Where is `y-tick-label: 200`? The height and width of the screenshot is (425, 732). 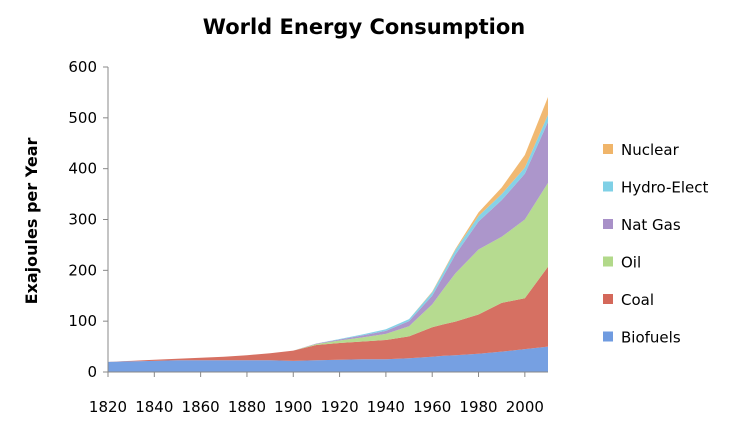 y-tick-label: 200 is located at coordinates (82, 270).